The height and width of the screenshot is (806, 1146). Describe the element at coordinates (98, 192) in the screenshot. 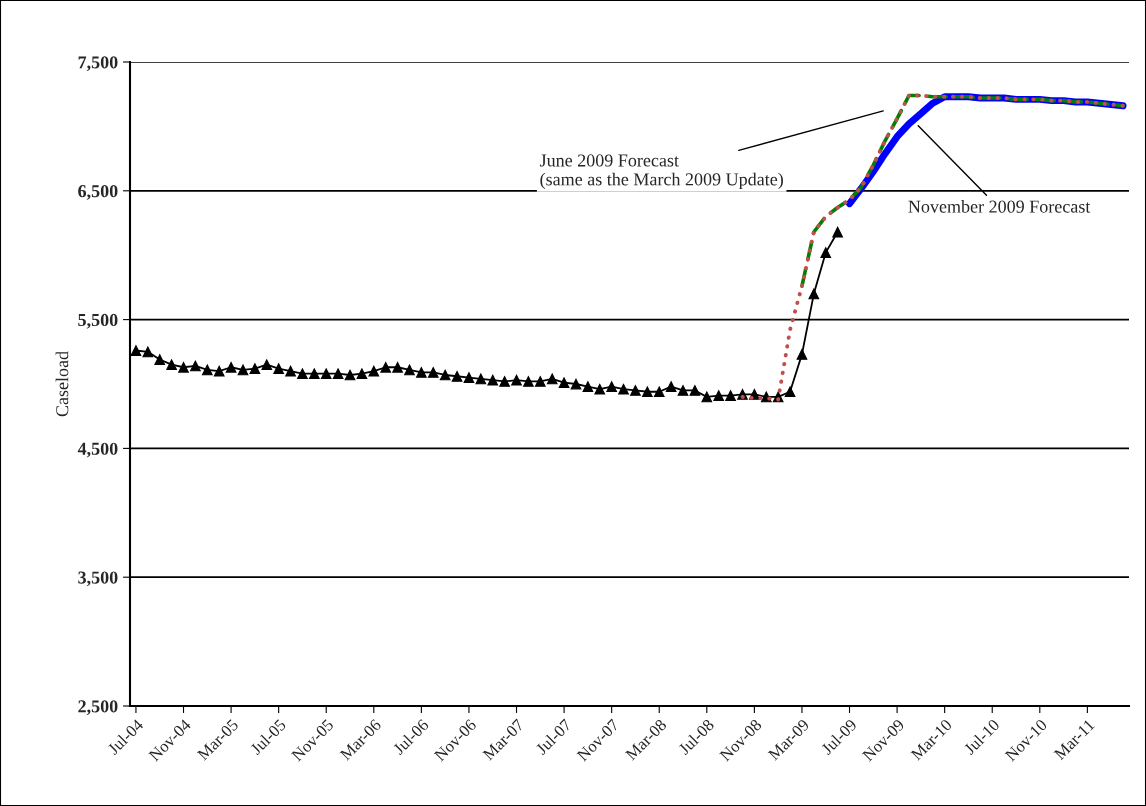

I see `y-tick-label: 6,500` at that location.